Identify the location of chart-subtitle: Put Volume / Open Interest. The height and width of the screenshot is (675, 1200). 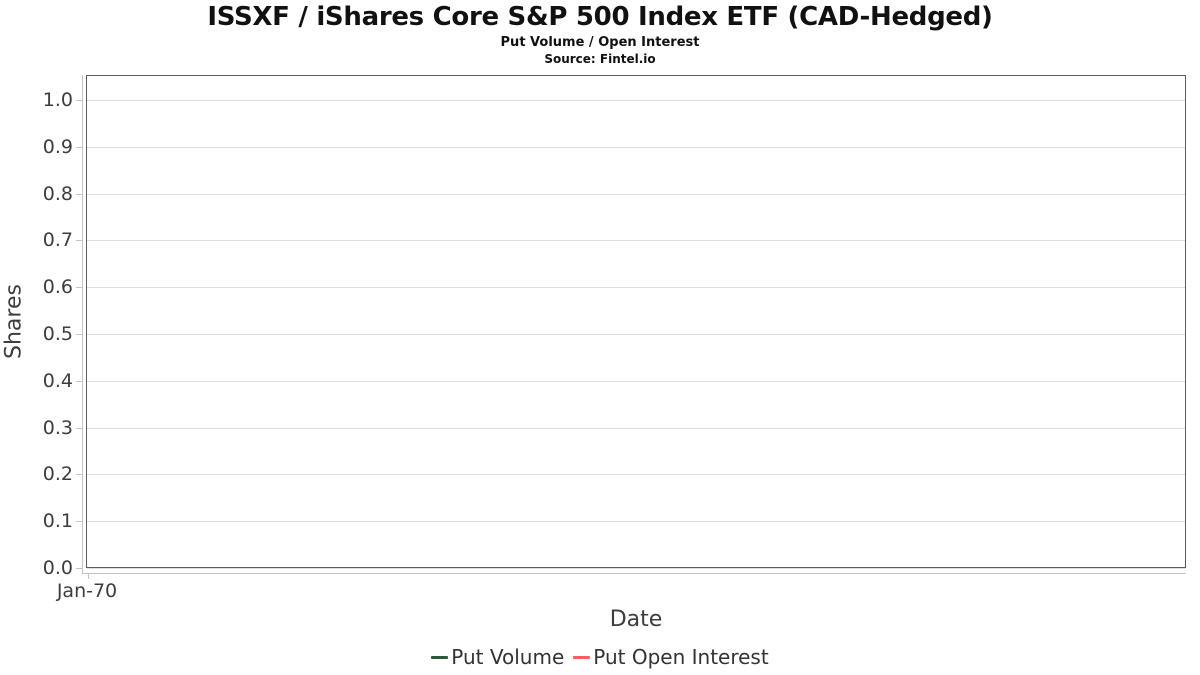
(600, 42).